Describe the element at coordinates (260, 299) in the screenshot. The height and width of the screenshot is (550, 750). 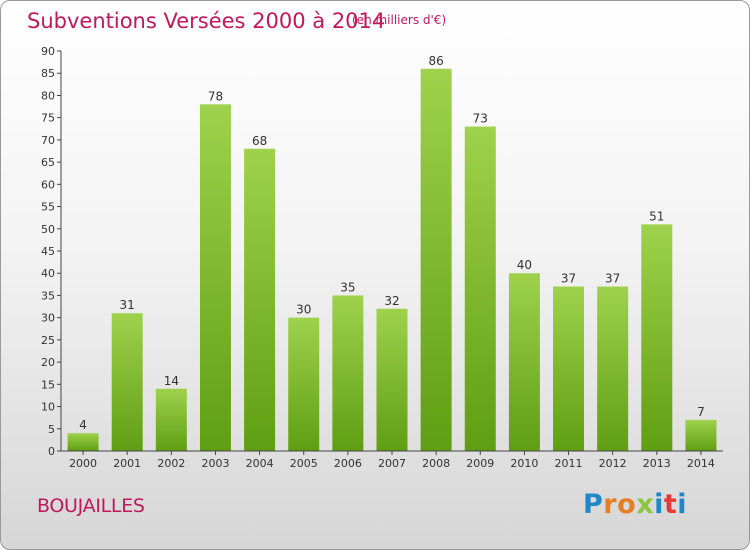
I see `bar-2004` at that location.